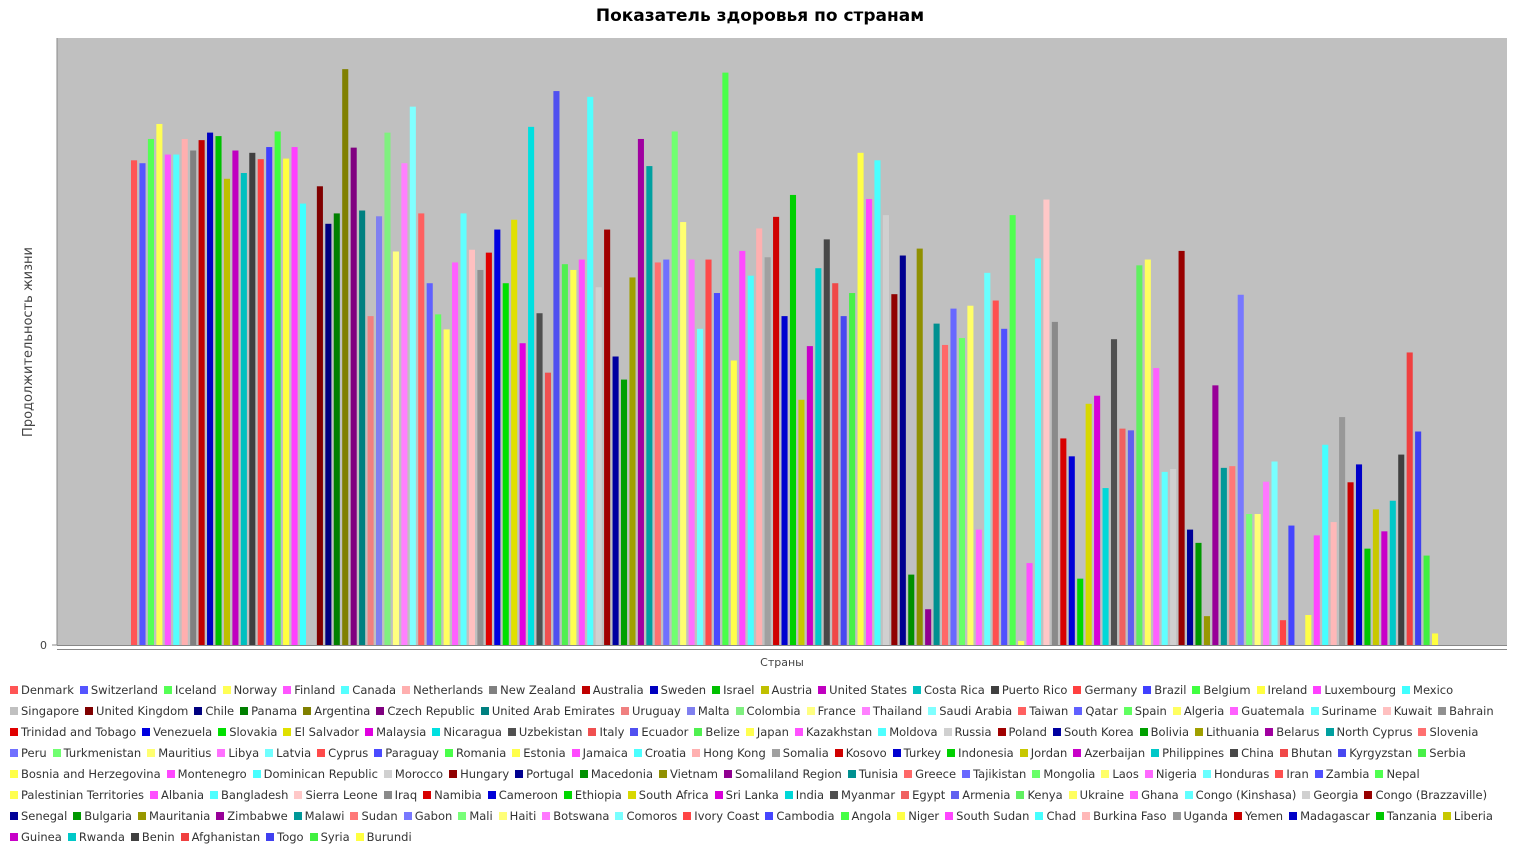 The height and width of the screenshot is (848, 1520). What do you see at coordinates (866, 753) in the screenshot?
I see `legend-label: Kosovo` at bounding box center [866, 753].